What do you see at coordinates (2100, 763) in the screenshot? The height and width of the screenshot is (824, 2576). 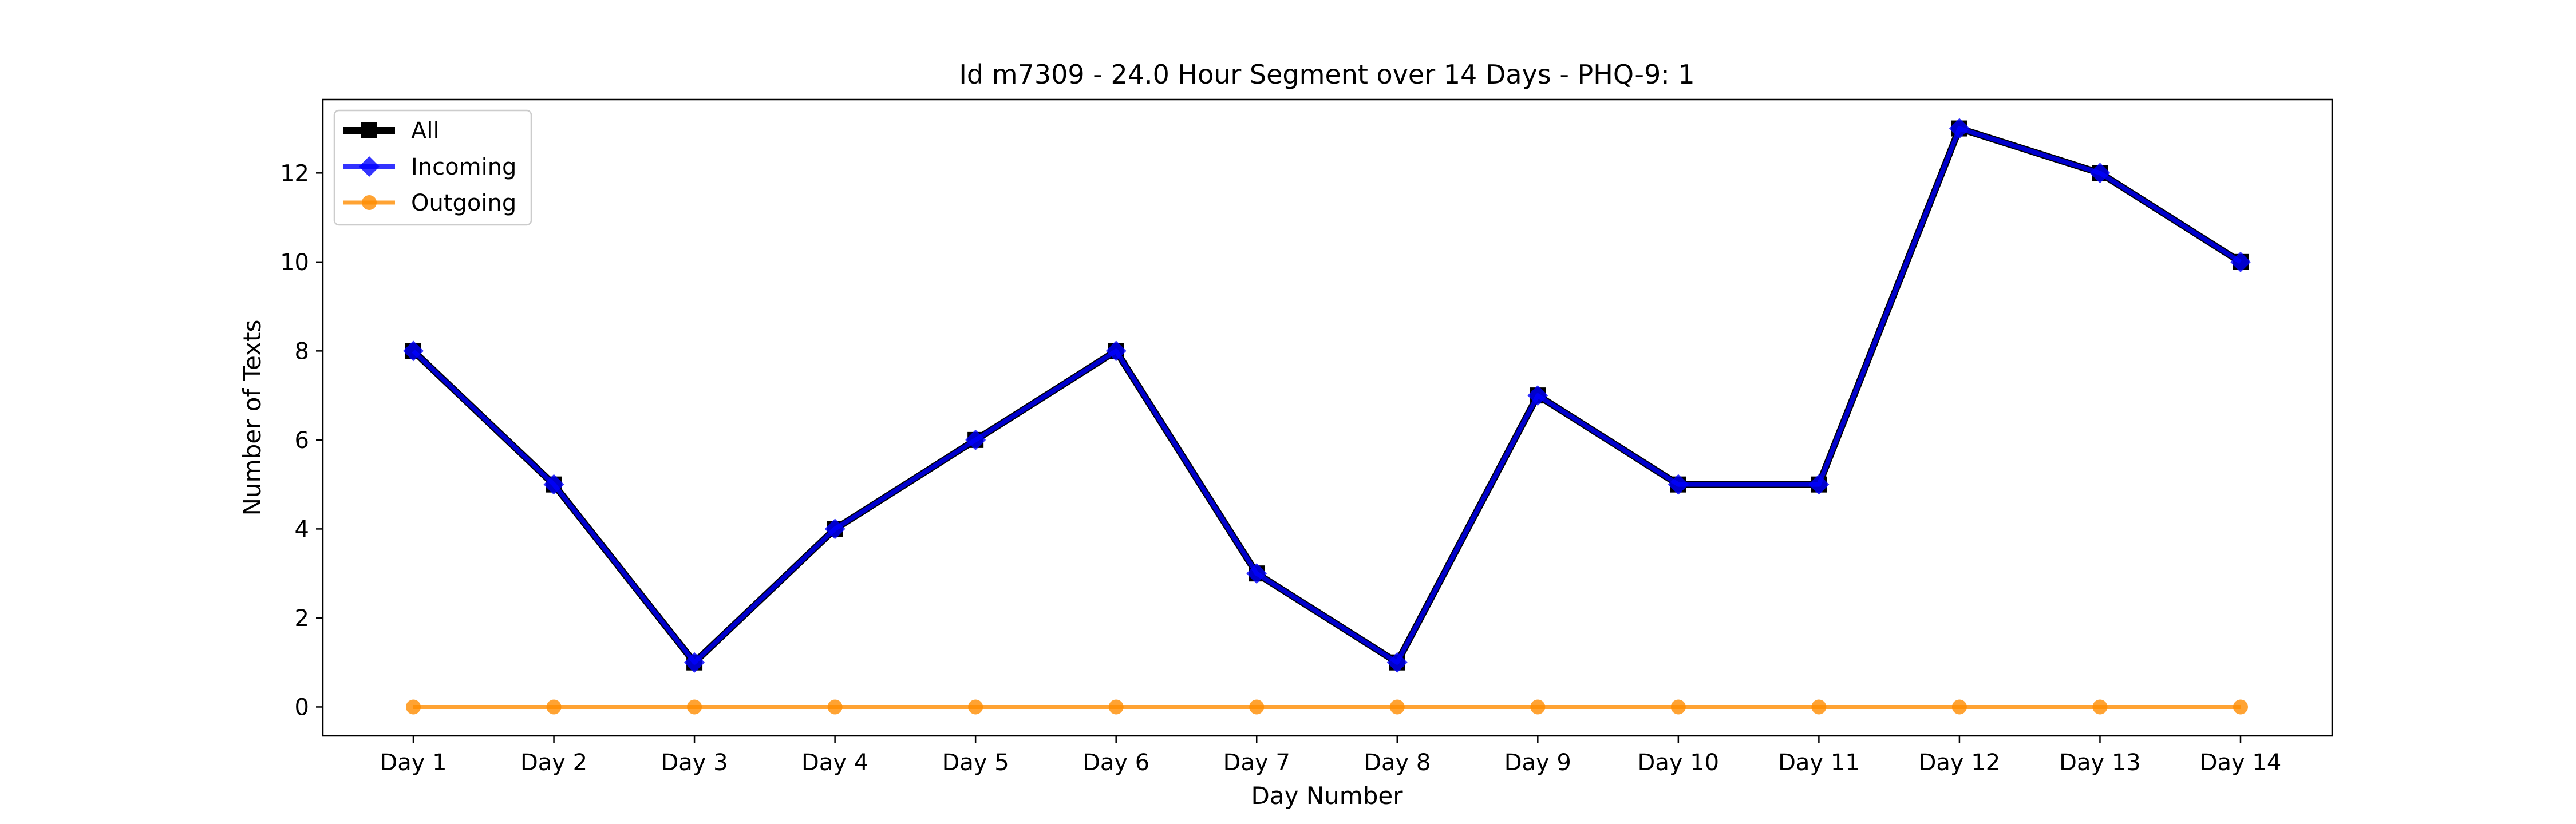 I see `x-tick-label: Day 13` at bounding box center [2100, 763].